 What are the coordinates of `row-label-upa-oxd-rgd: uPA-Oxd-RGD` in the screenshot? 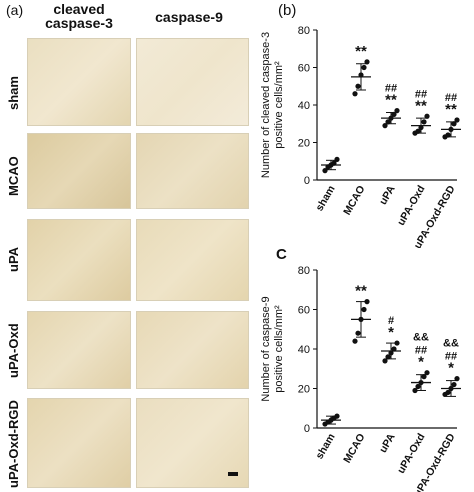 It's located at (13, 444).